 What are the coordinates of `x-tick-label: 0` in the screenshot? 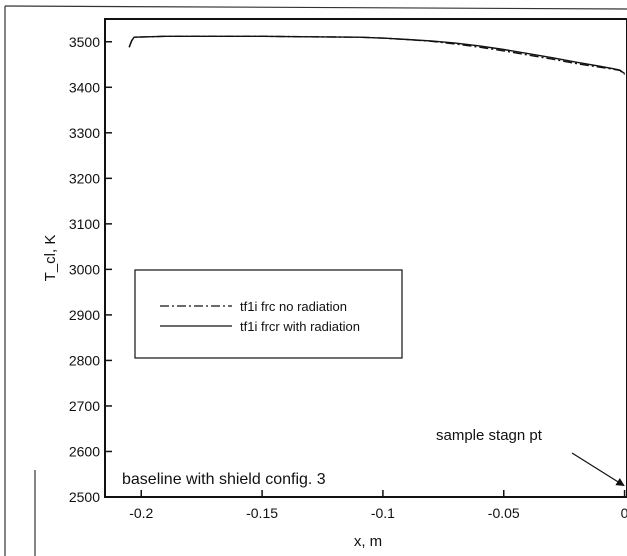 It's located at (624, 513).